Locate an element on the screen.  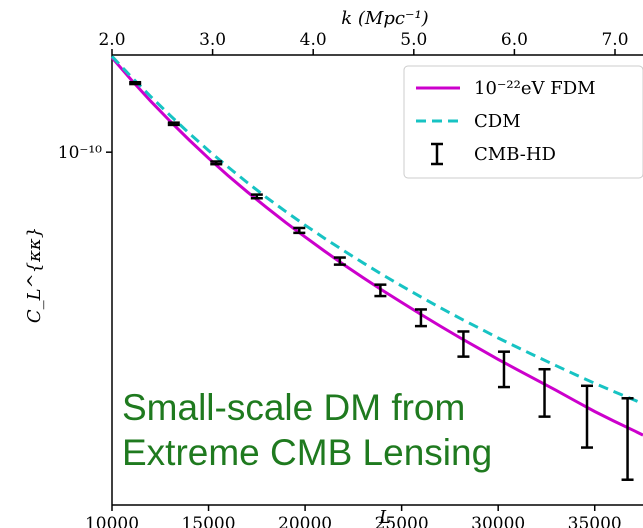
top-tick-label: 6.0 is located at coordinates (514, 40).